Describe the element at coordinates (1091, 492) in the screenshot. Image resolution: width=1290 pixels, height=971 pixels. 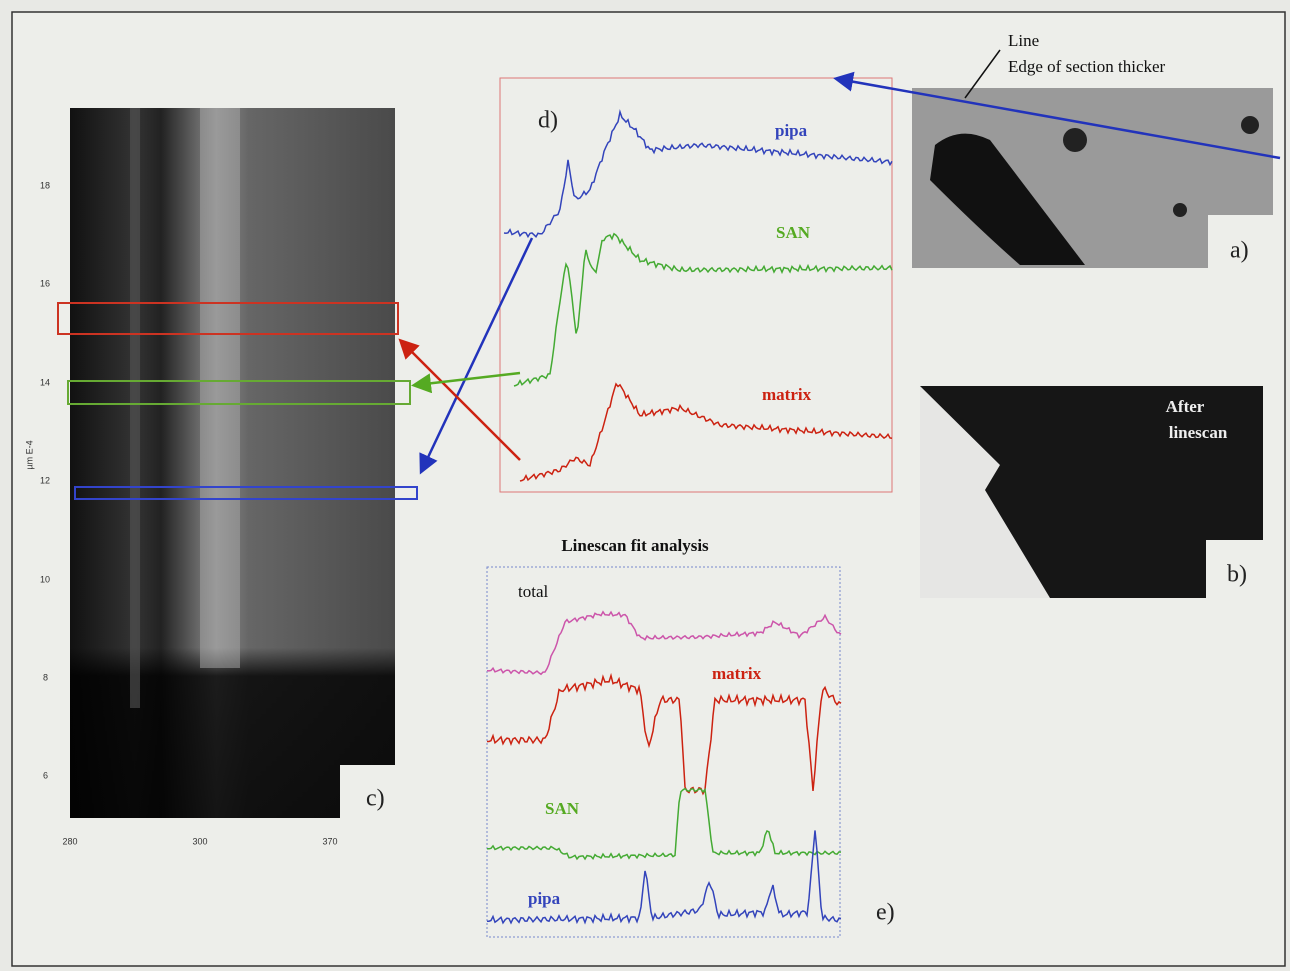
I see `panel-b: After linescan b)` at that location.